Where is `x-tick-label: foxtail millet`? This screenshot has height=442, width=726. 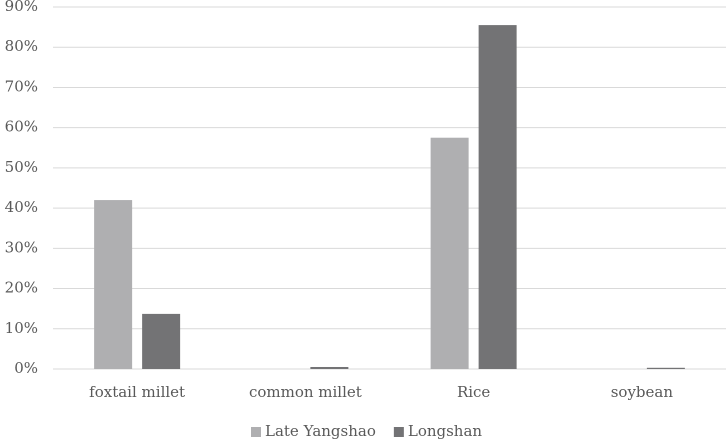
x-tick-label: foxtail millet is located at coordinates (137, 392).